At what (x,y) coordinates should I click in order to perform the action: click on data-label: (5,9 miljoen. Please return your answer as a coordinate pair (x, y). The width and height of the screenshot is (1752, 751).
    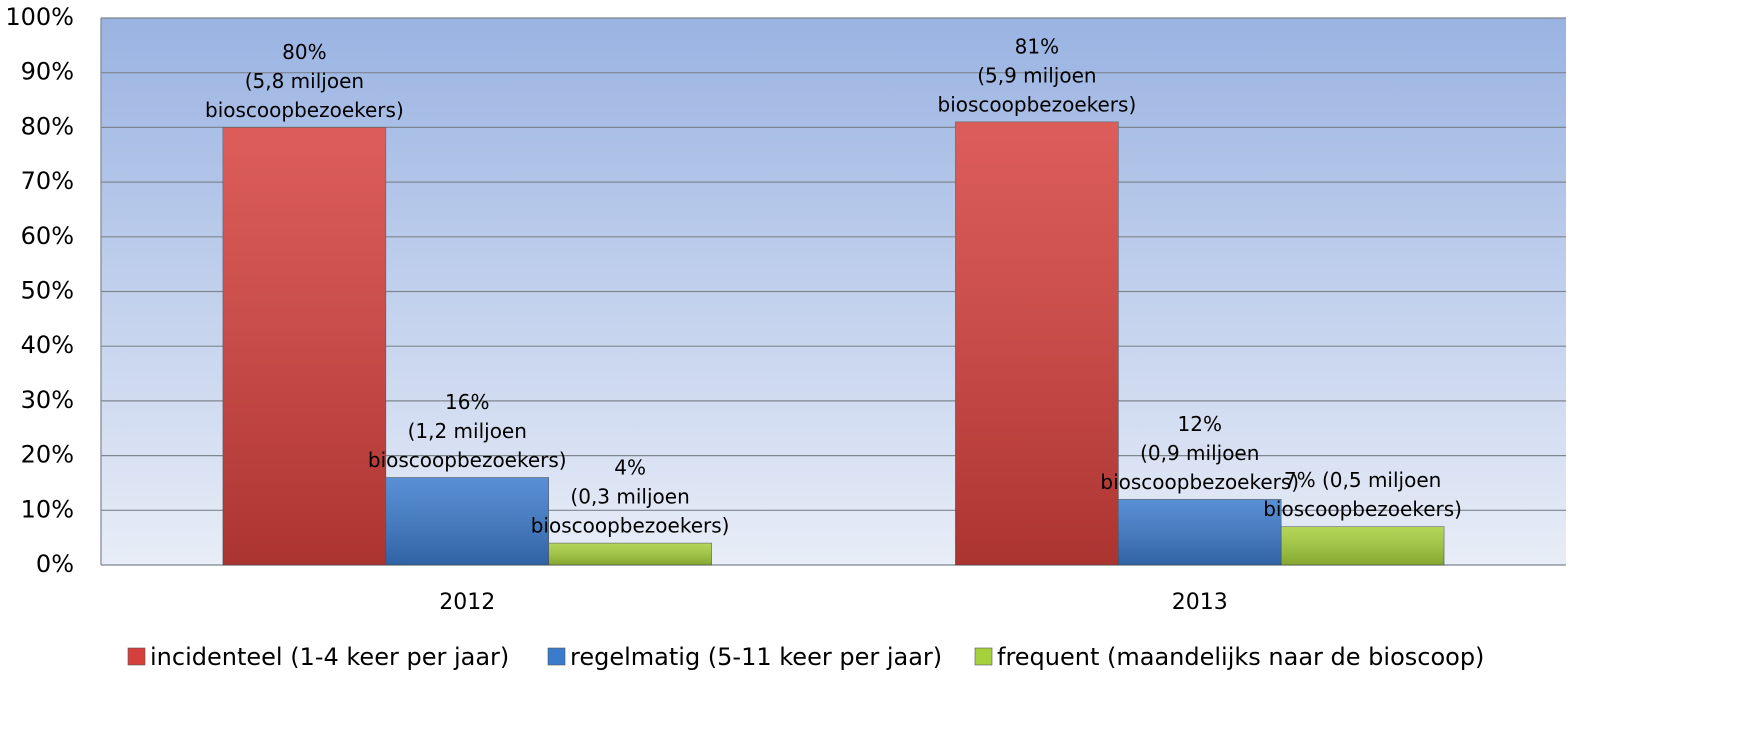
    Looking at the image, I should click on (1036, 75).